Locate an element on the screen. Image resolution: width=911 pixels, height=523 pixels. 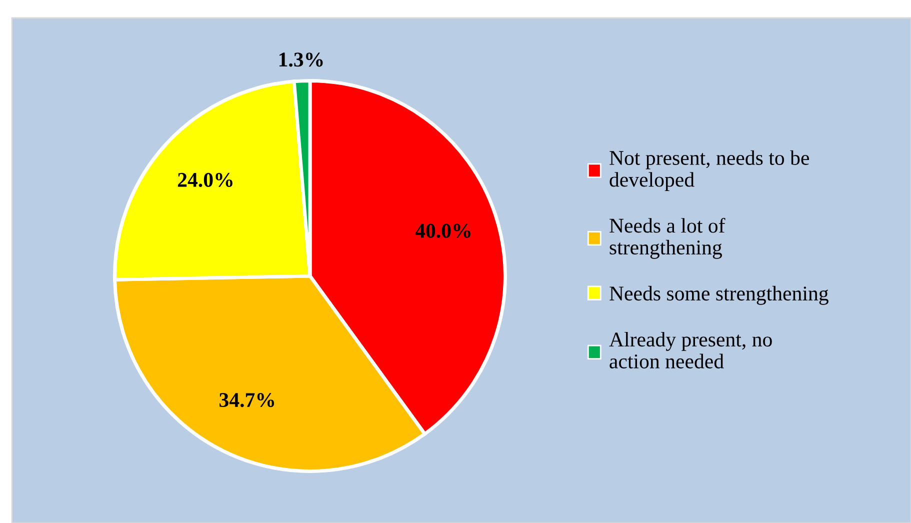
data-label: 34.7% is located at coordinates (247, 400).